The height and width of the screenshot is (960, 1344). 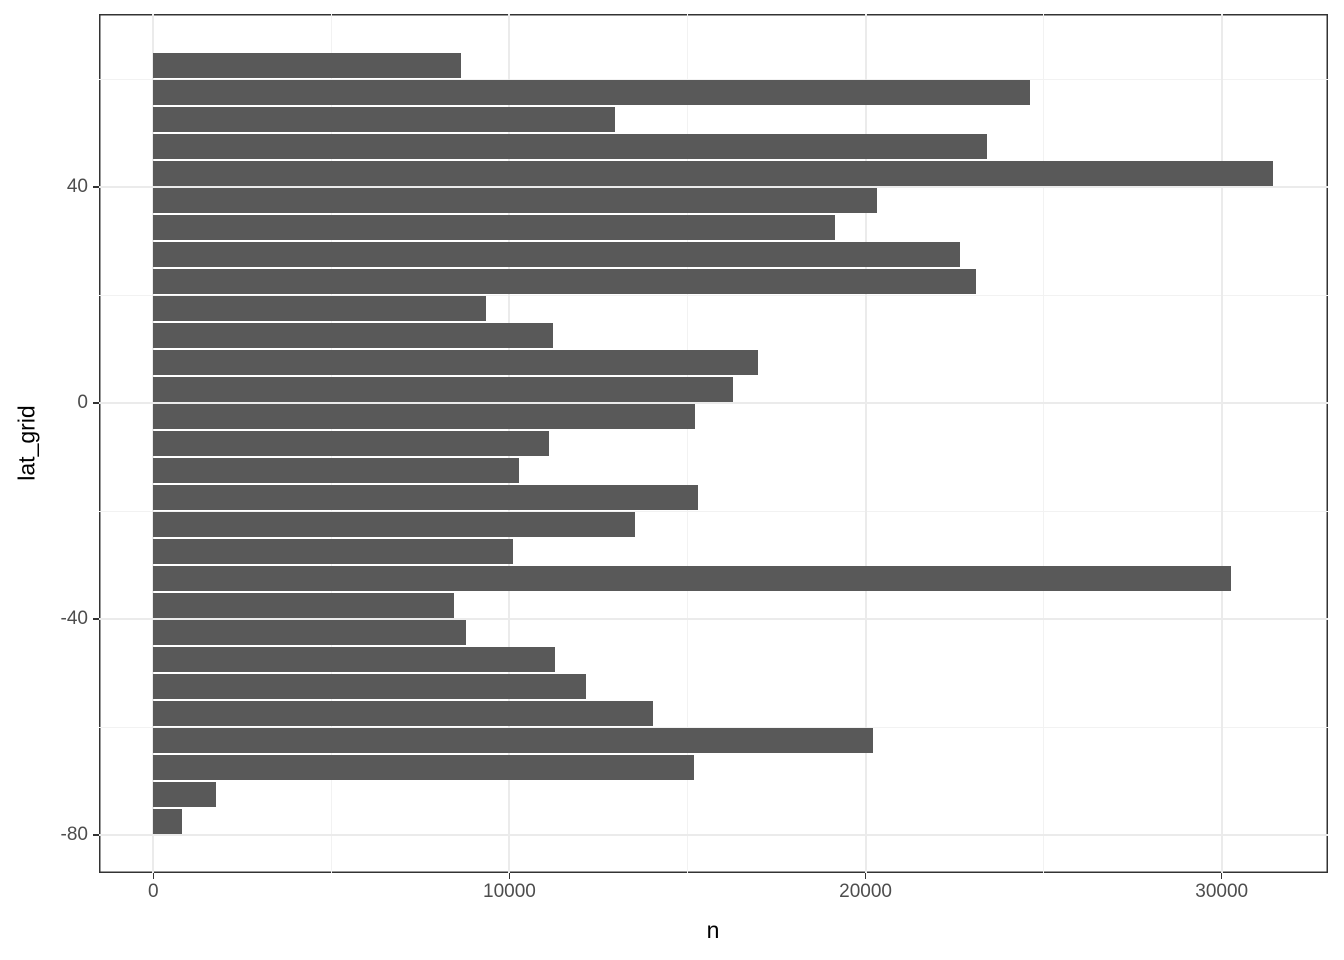 What do you see at coordinates (26, 443) in the screenshot?
I see `y-axis-title: lat_grid` at bounding box center [26, 443].